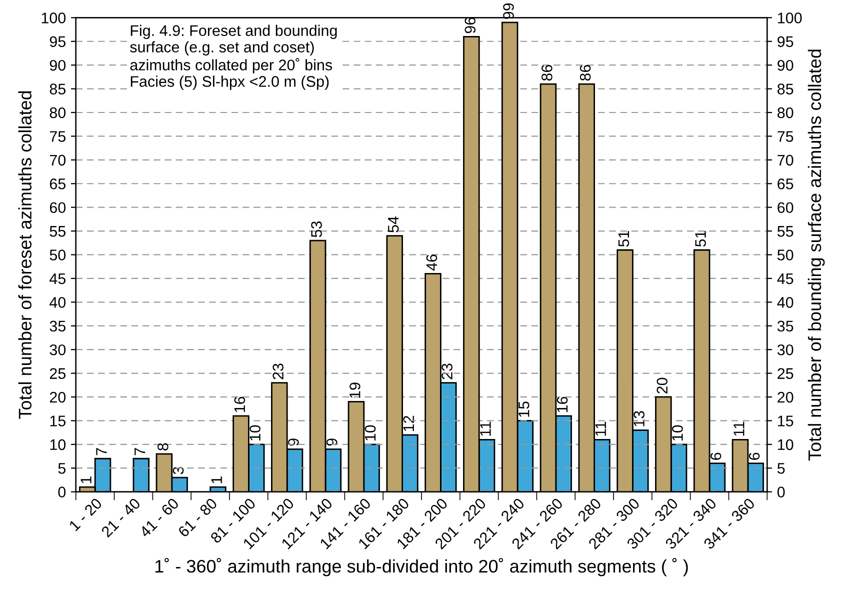 This screenshot has width=843, height=589. I want to click on y2-tick-label: 90, so click(786, 65).